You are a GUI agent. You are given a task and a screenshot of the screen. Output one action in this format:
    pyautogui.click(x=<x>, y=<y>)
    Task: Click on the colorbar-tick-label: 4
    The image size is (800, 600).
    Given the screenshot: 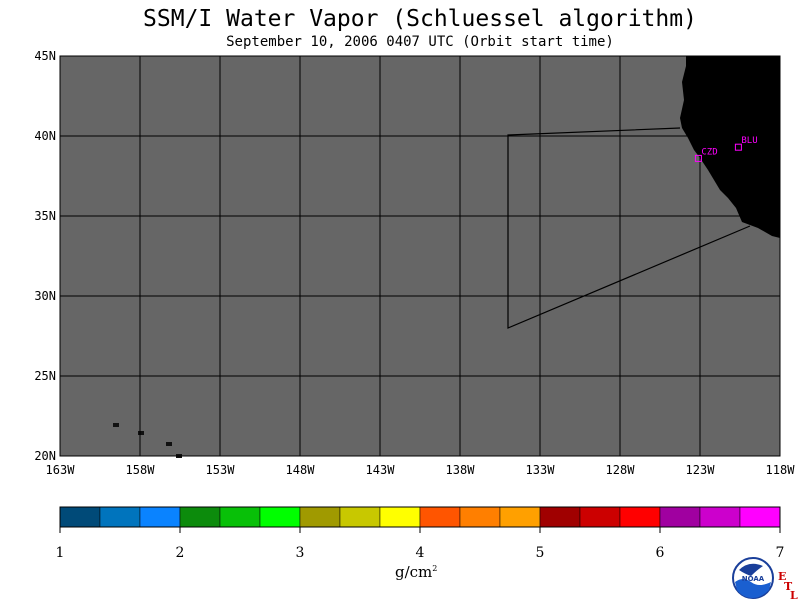 What is the action you would take?
    pyautogui.click(x=420, y=553)
    